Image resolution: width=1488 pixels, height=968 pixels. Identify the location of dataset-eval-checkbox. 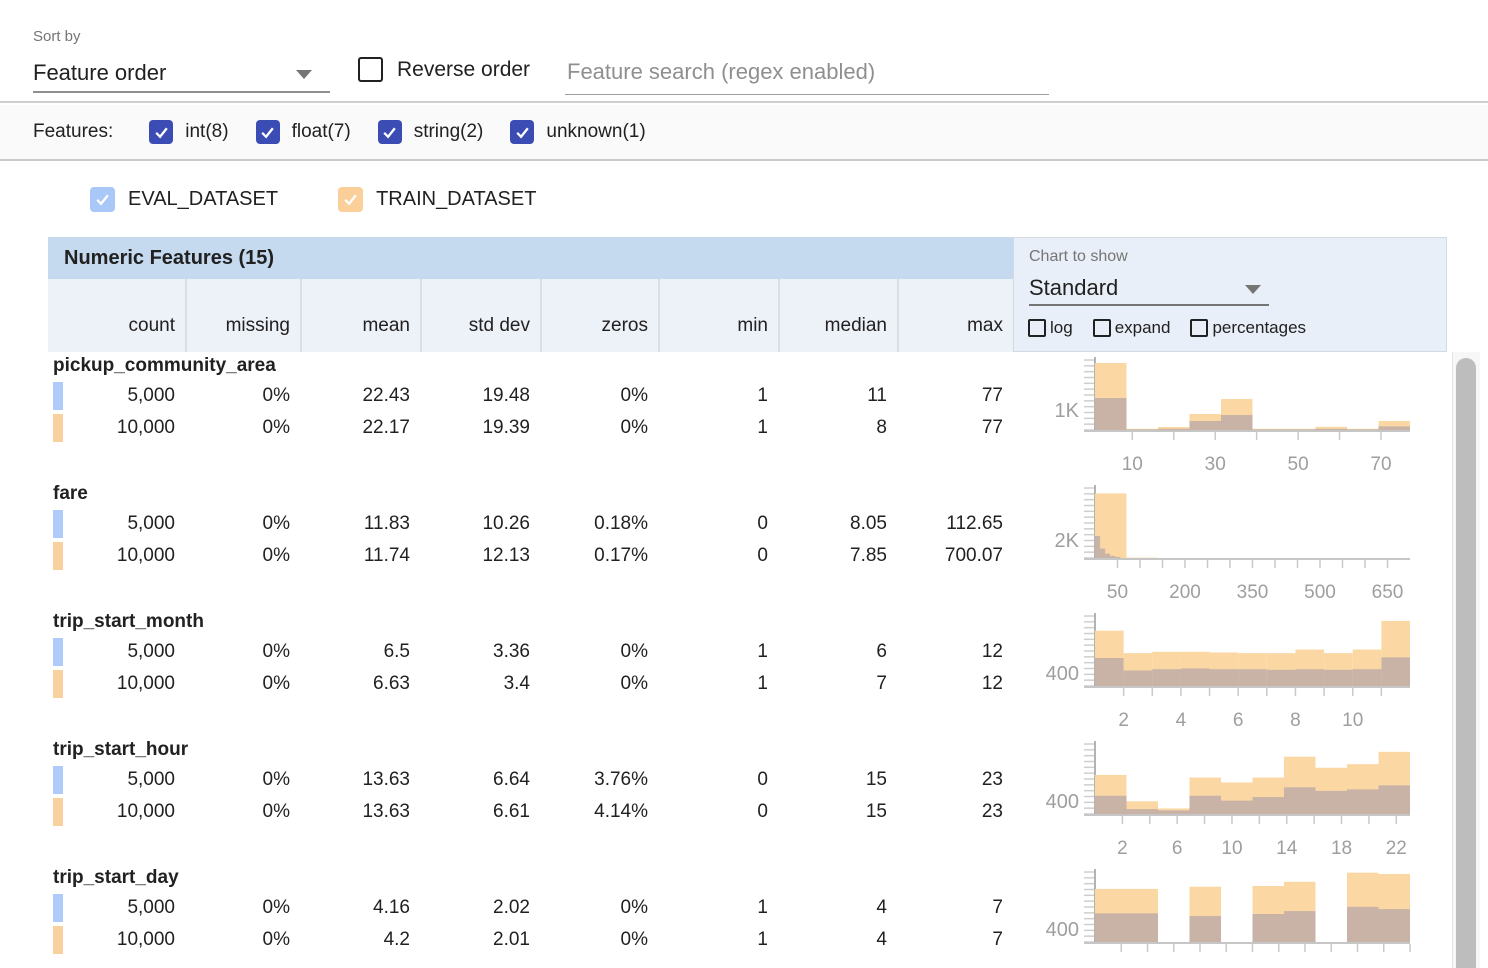
(102, 199).